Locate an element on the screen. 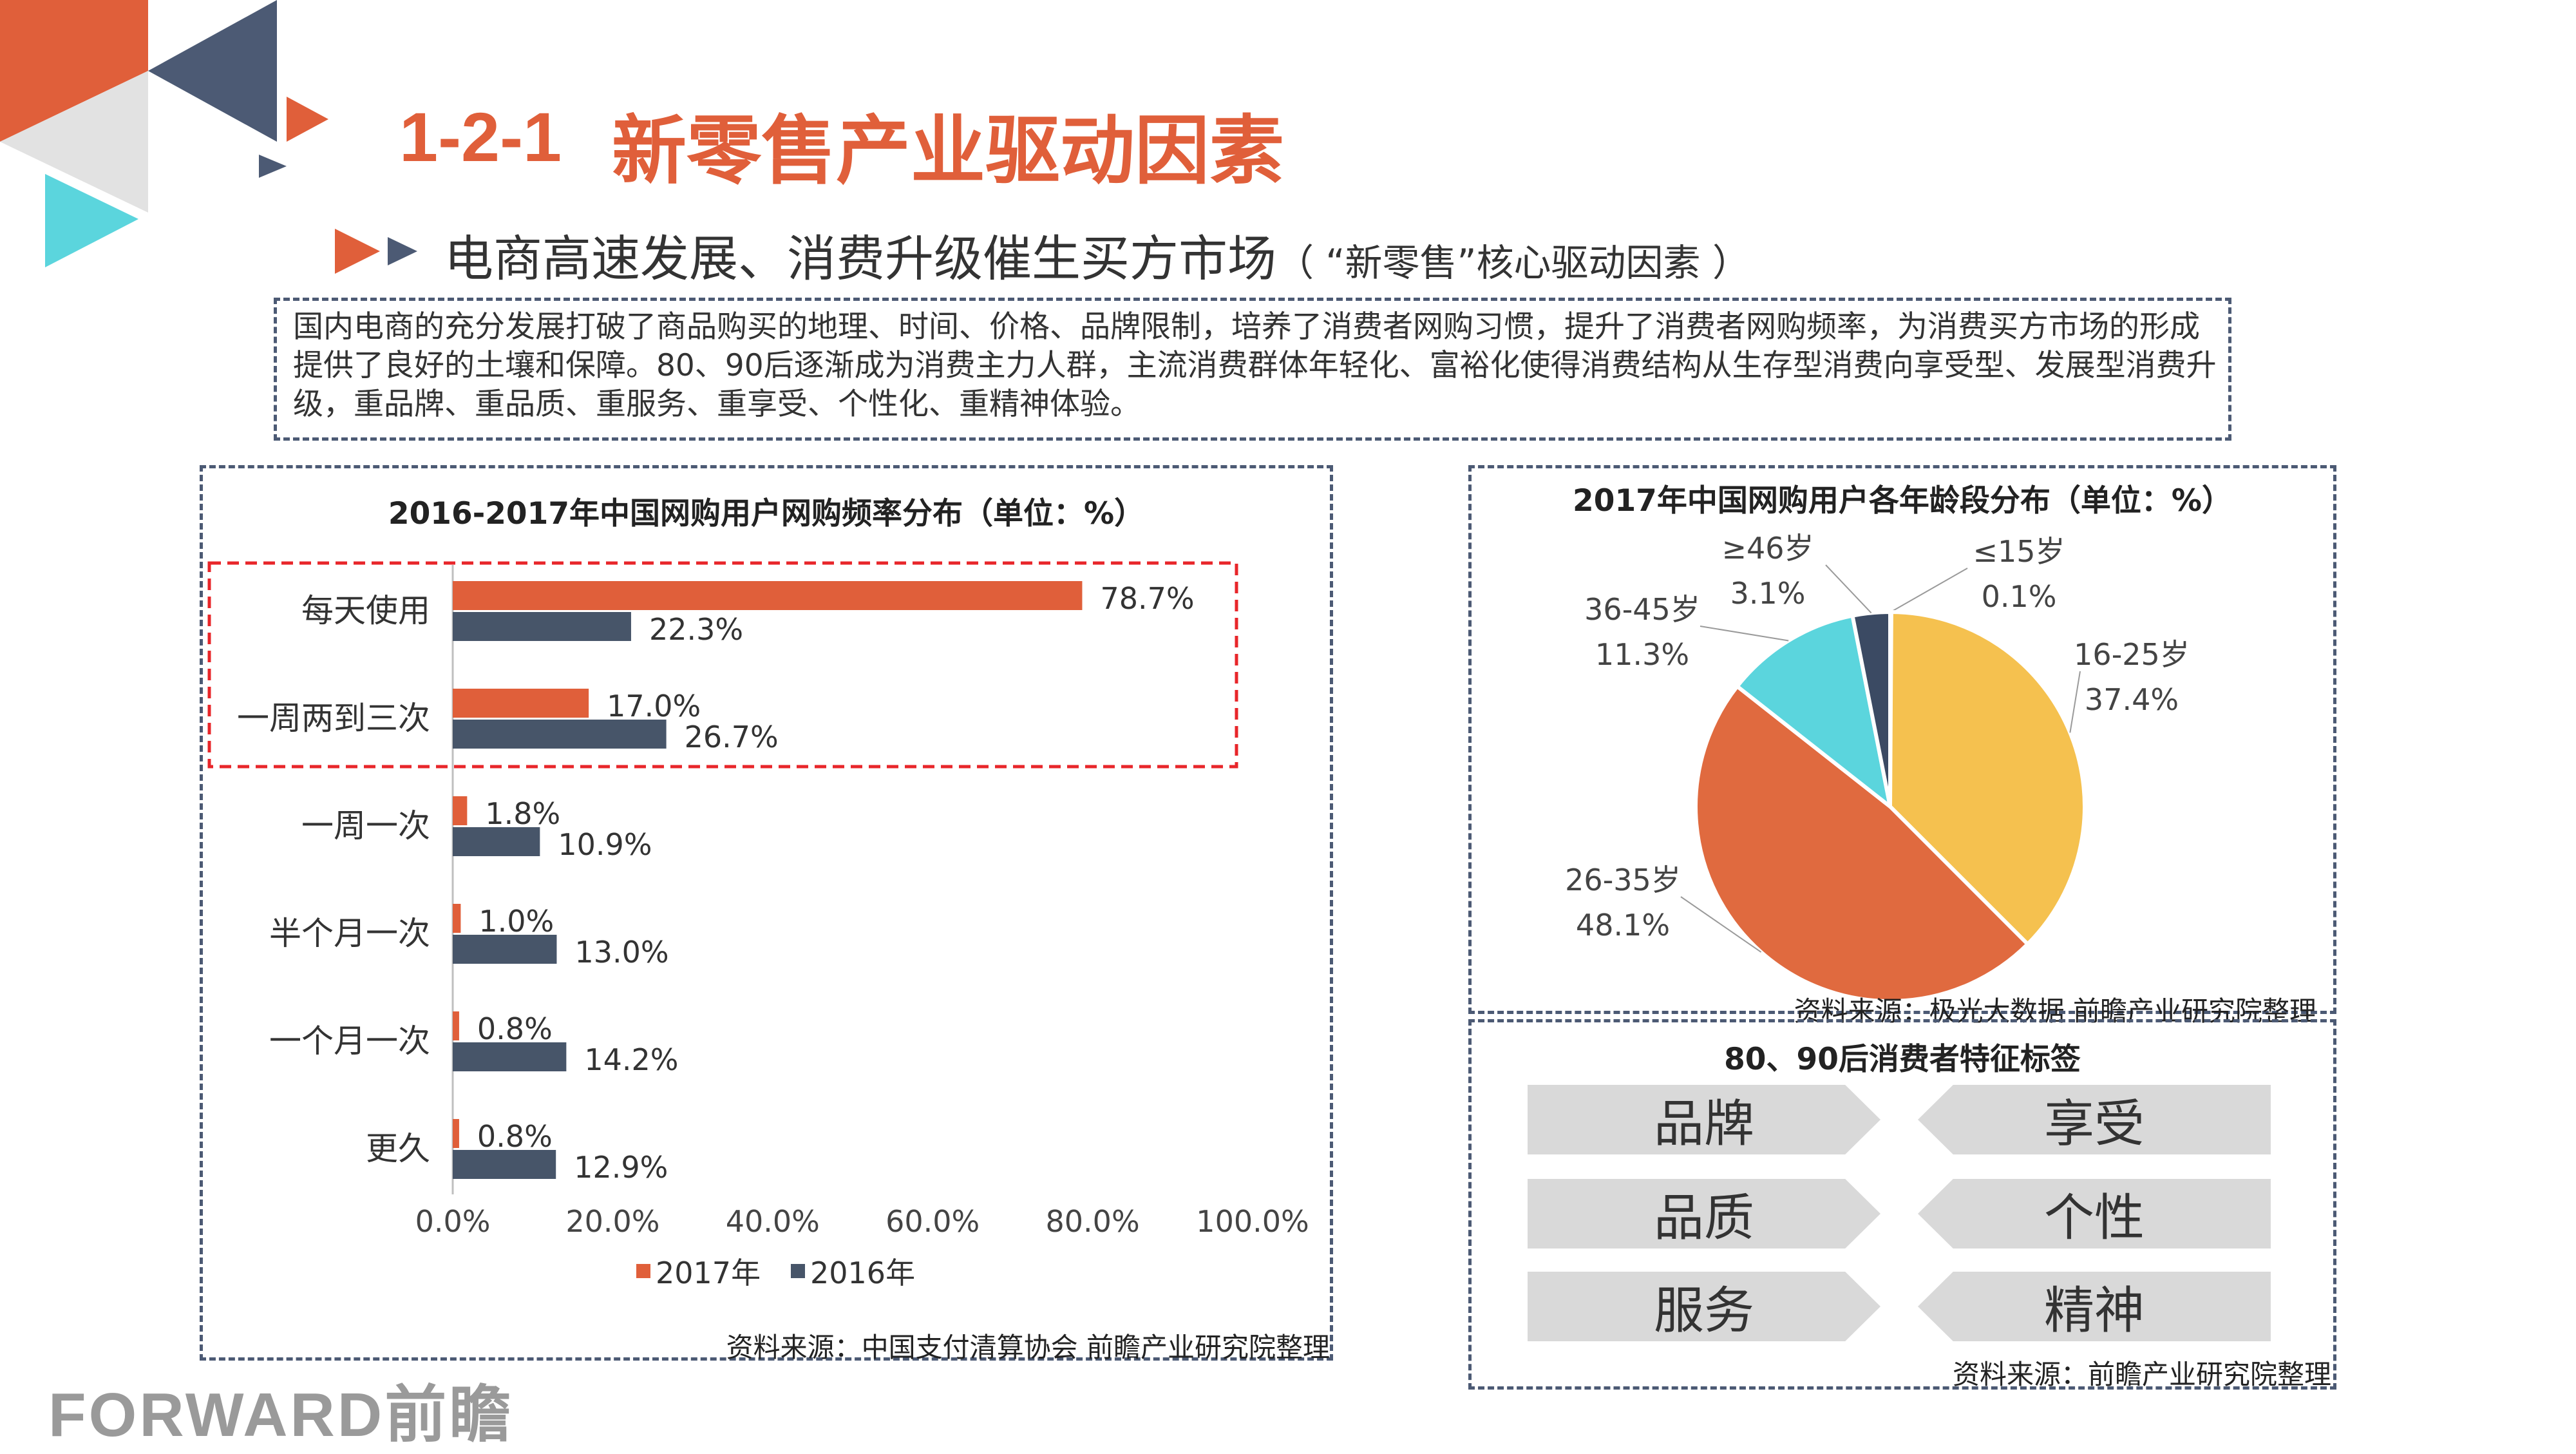 The width and height of the screenshot is (2576, 1454). subtitle: 电商高速发展、消费升级催生买方市场（ “新零售”核心驱动因素 ） is located at coordinates (1097, 254).